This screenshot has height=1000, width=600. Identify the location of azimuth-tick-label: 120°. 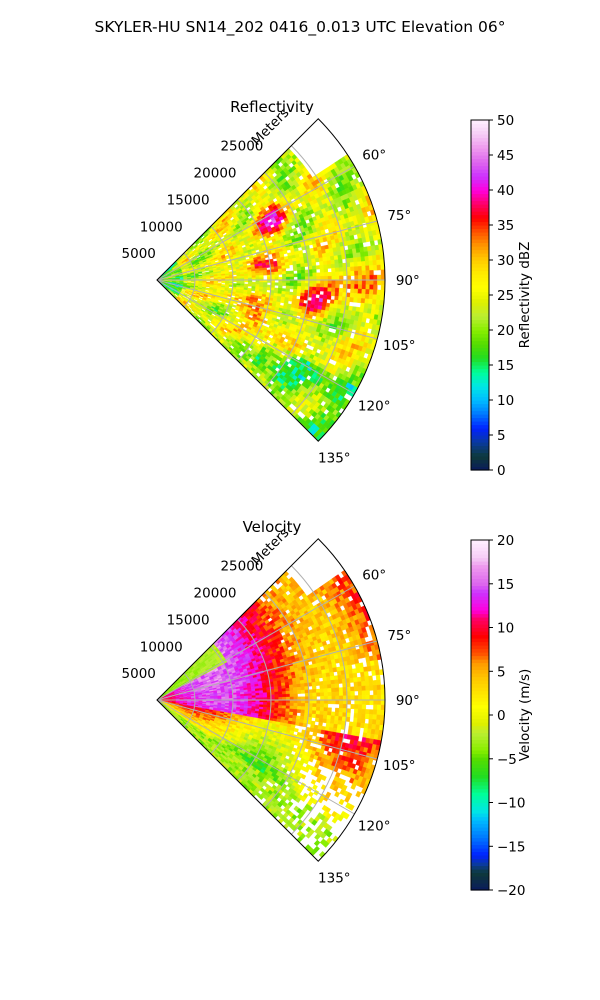
(374, 406).